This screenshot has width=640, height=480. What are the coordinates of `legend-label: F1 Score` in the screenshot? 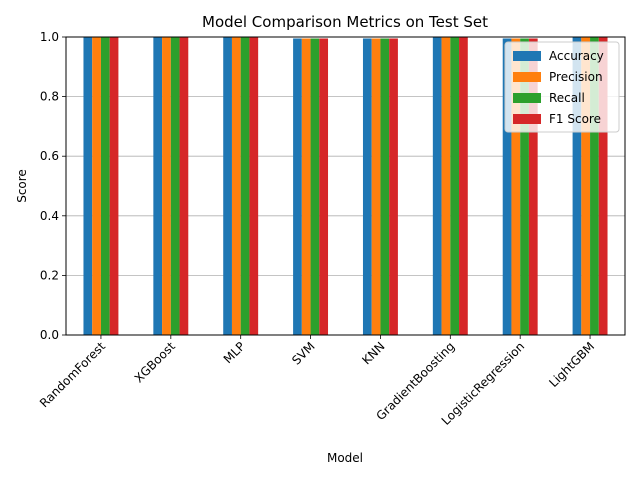 It's located at (575, 119).